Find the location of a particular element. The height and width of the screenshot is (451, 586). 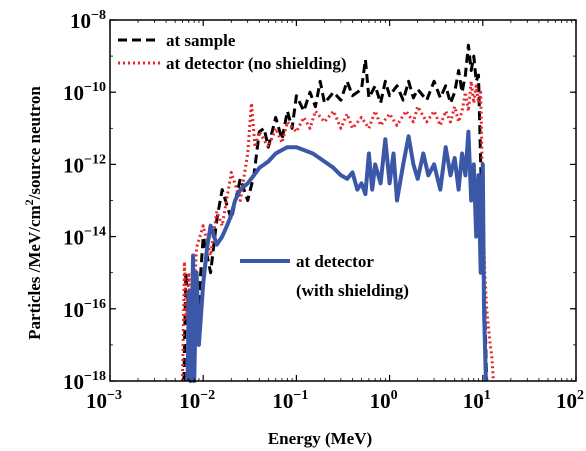

x-tick-label: 10⁻² is located at coordinates (197, 400).